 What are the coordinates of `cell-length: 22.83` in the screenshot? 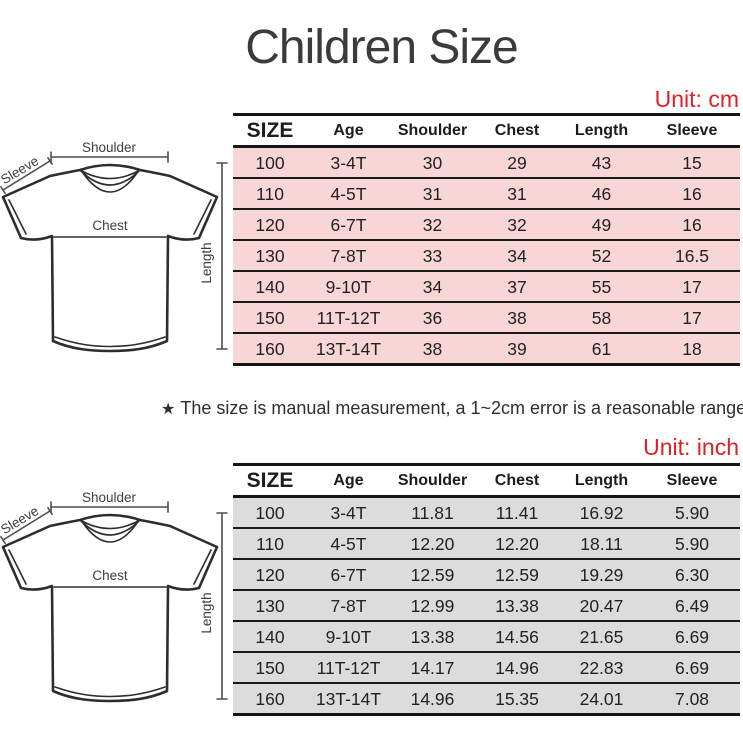 It's located at (601, 667).